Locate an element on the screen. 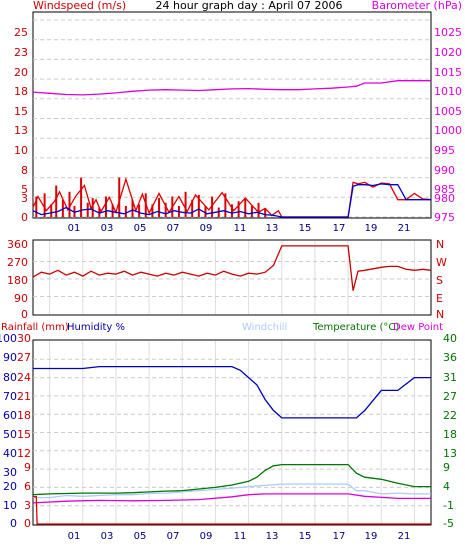 This screenshot has height=556, width=465. barometer-tick: 1015 is located at coordinates (448, 72).